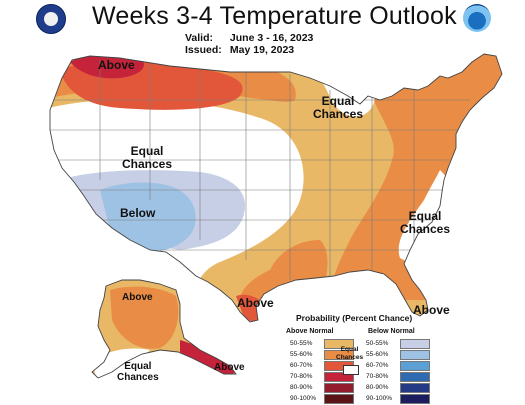 The height and width of the screenshot is (405, 525). Describe the element at coordinates (425, 222) in the screenshot. I see `label-se-equal-chances: Equal Chances` at that location.